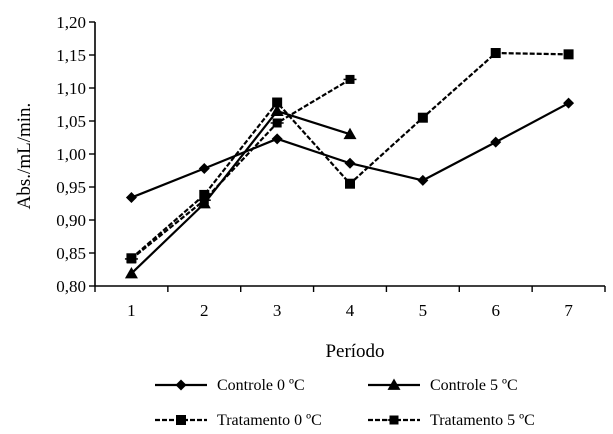 This screenshot has height=434, width=613. I want to click on y-tick-label: 0,85, so click(71, 253).